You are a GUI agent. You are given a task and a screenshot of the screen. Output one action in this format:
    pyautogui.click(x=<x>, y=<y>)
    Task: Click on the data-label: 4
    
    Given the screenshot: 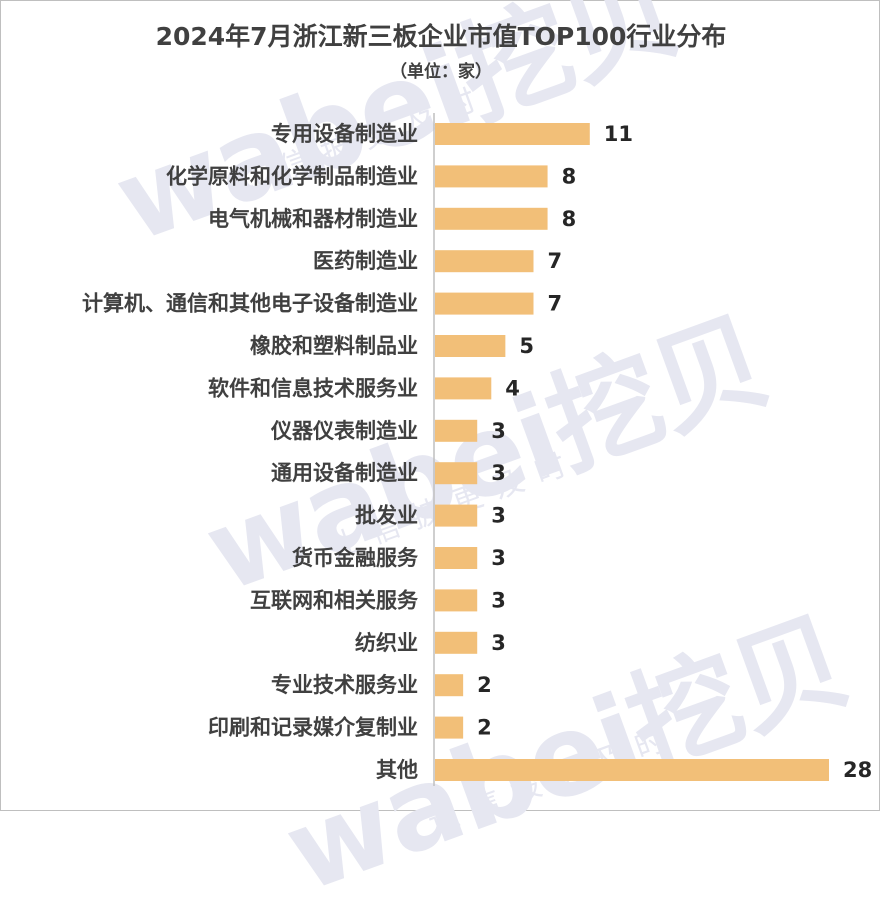 What is the action you would take?
    pyautogui.click(x=512, y=388)
    